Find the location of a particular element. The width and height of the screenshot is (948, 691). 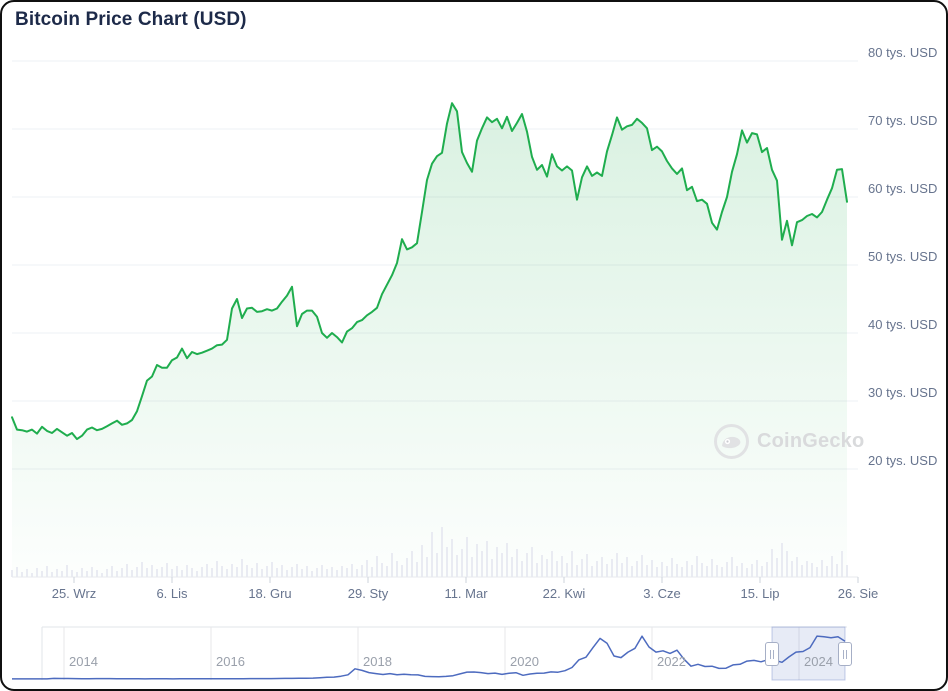

x-axis-line-and-ticks is located at coordinates (435, 579).